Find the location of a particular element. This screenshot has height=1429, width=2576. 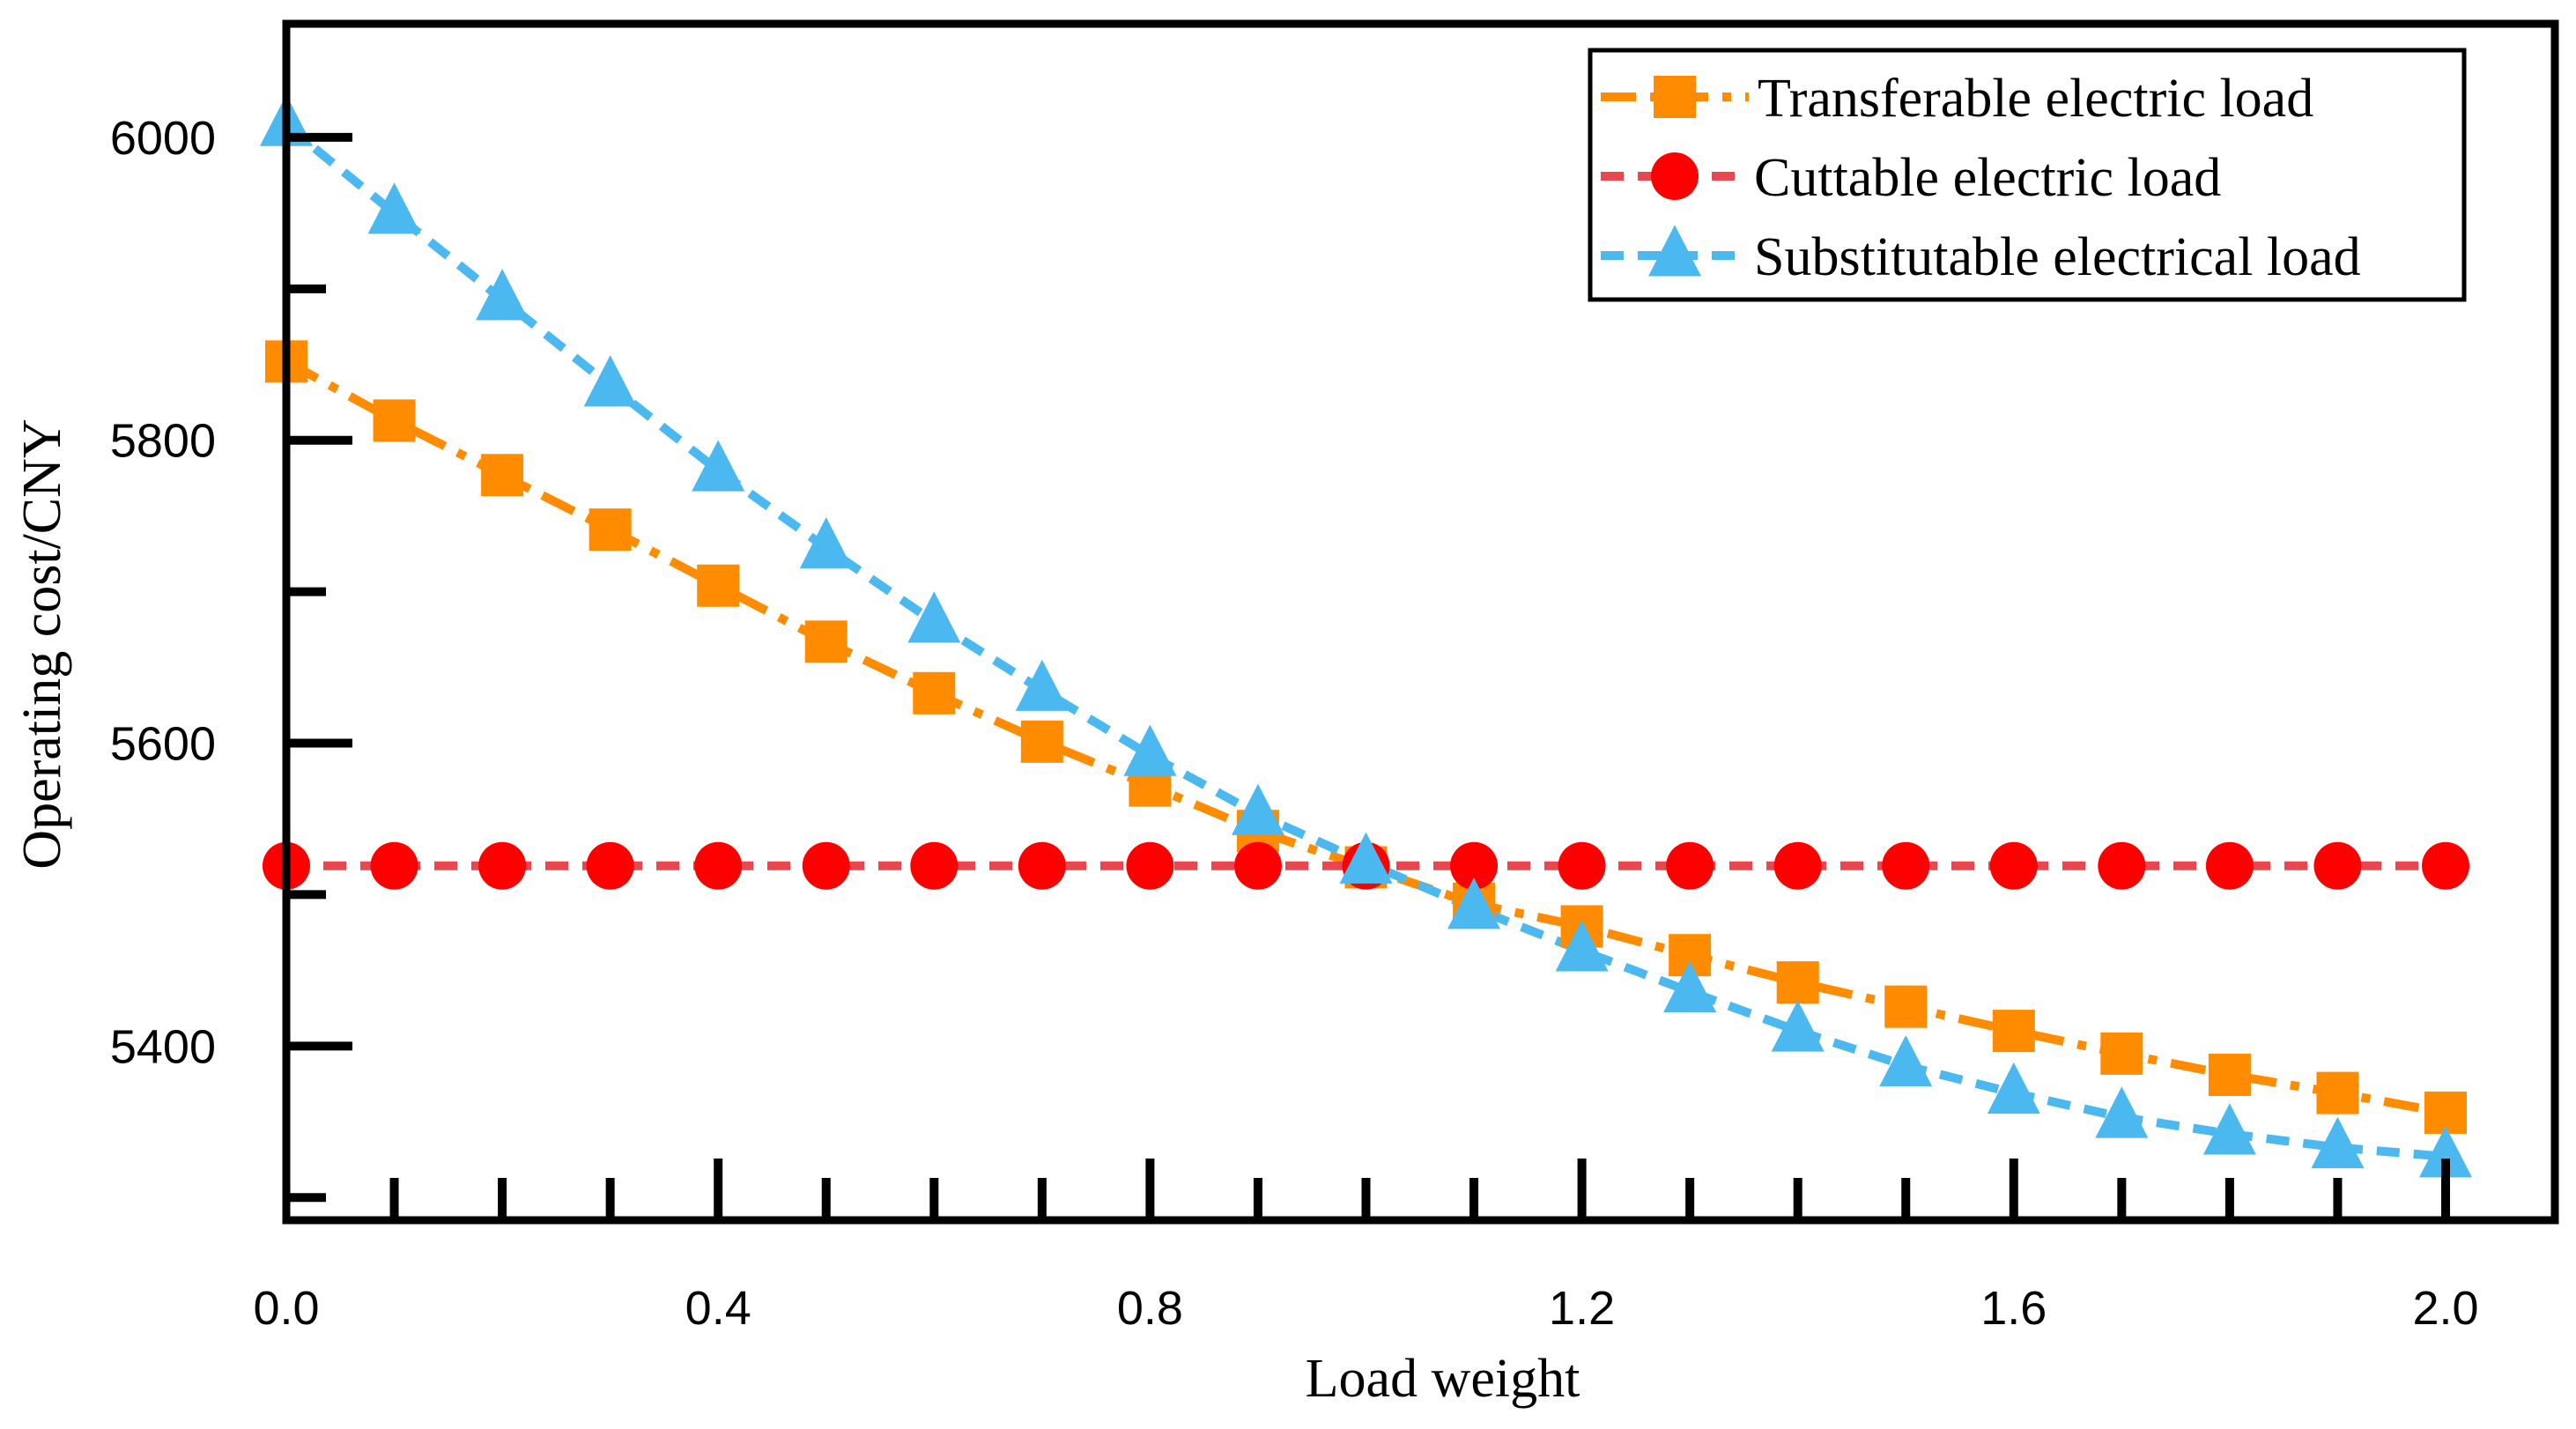

transferable-legend-marker is located at coordinates (1675, 97).